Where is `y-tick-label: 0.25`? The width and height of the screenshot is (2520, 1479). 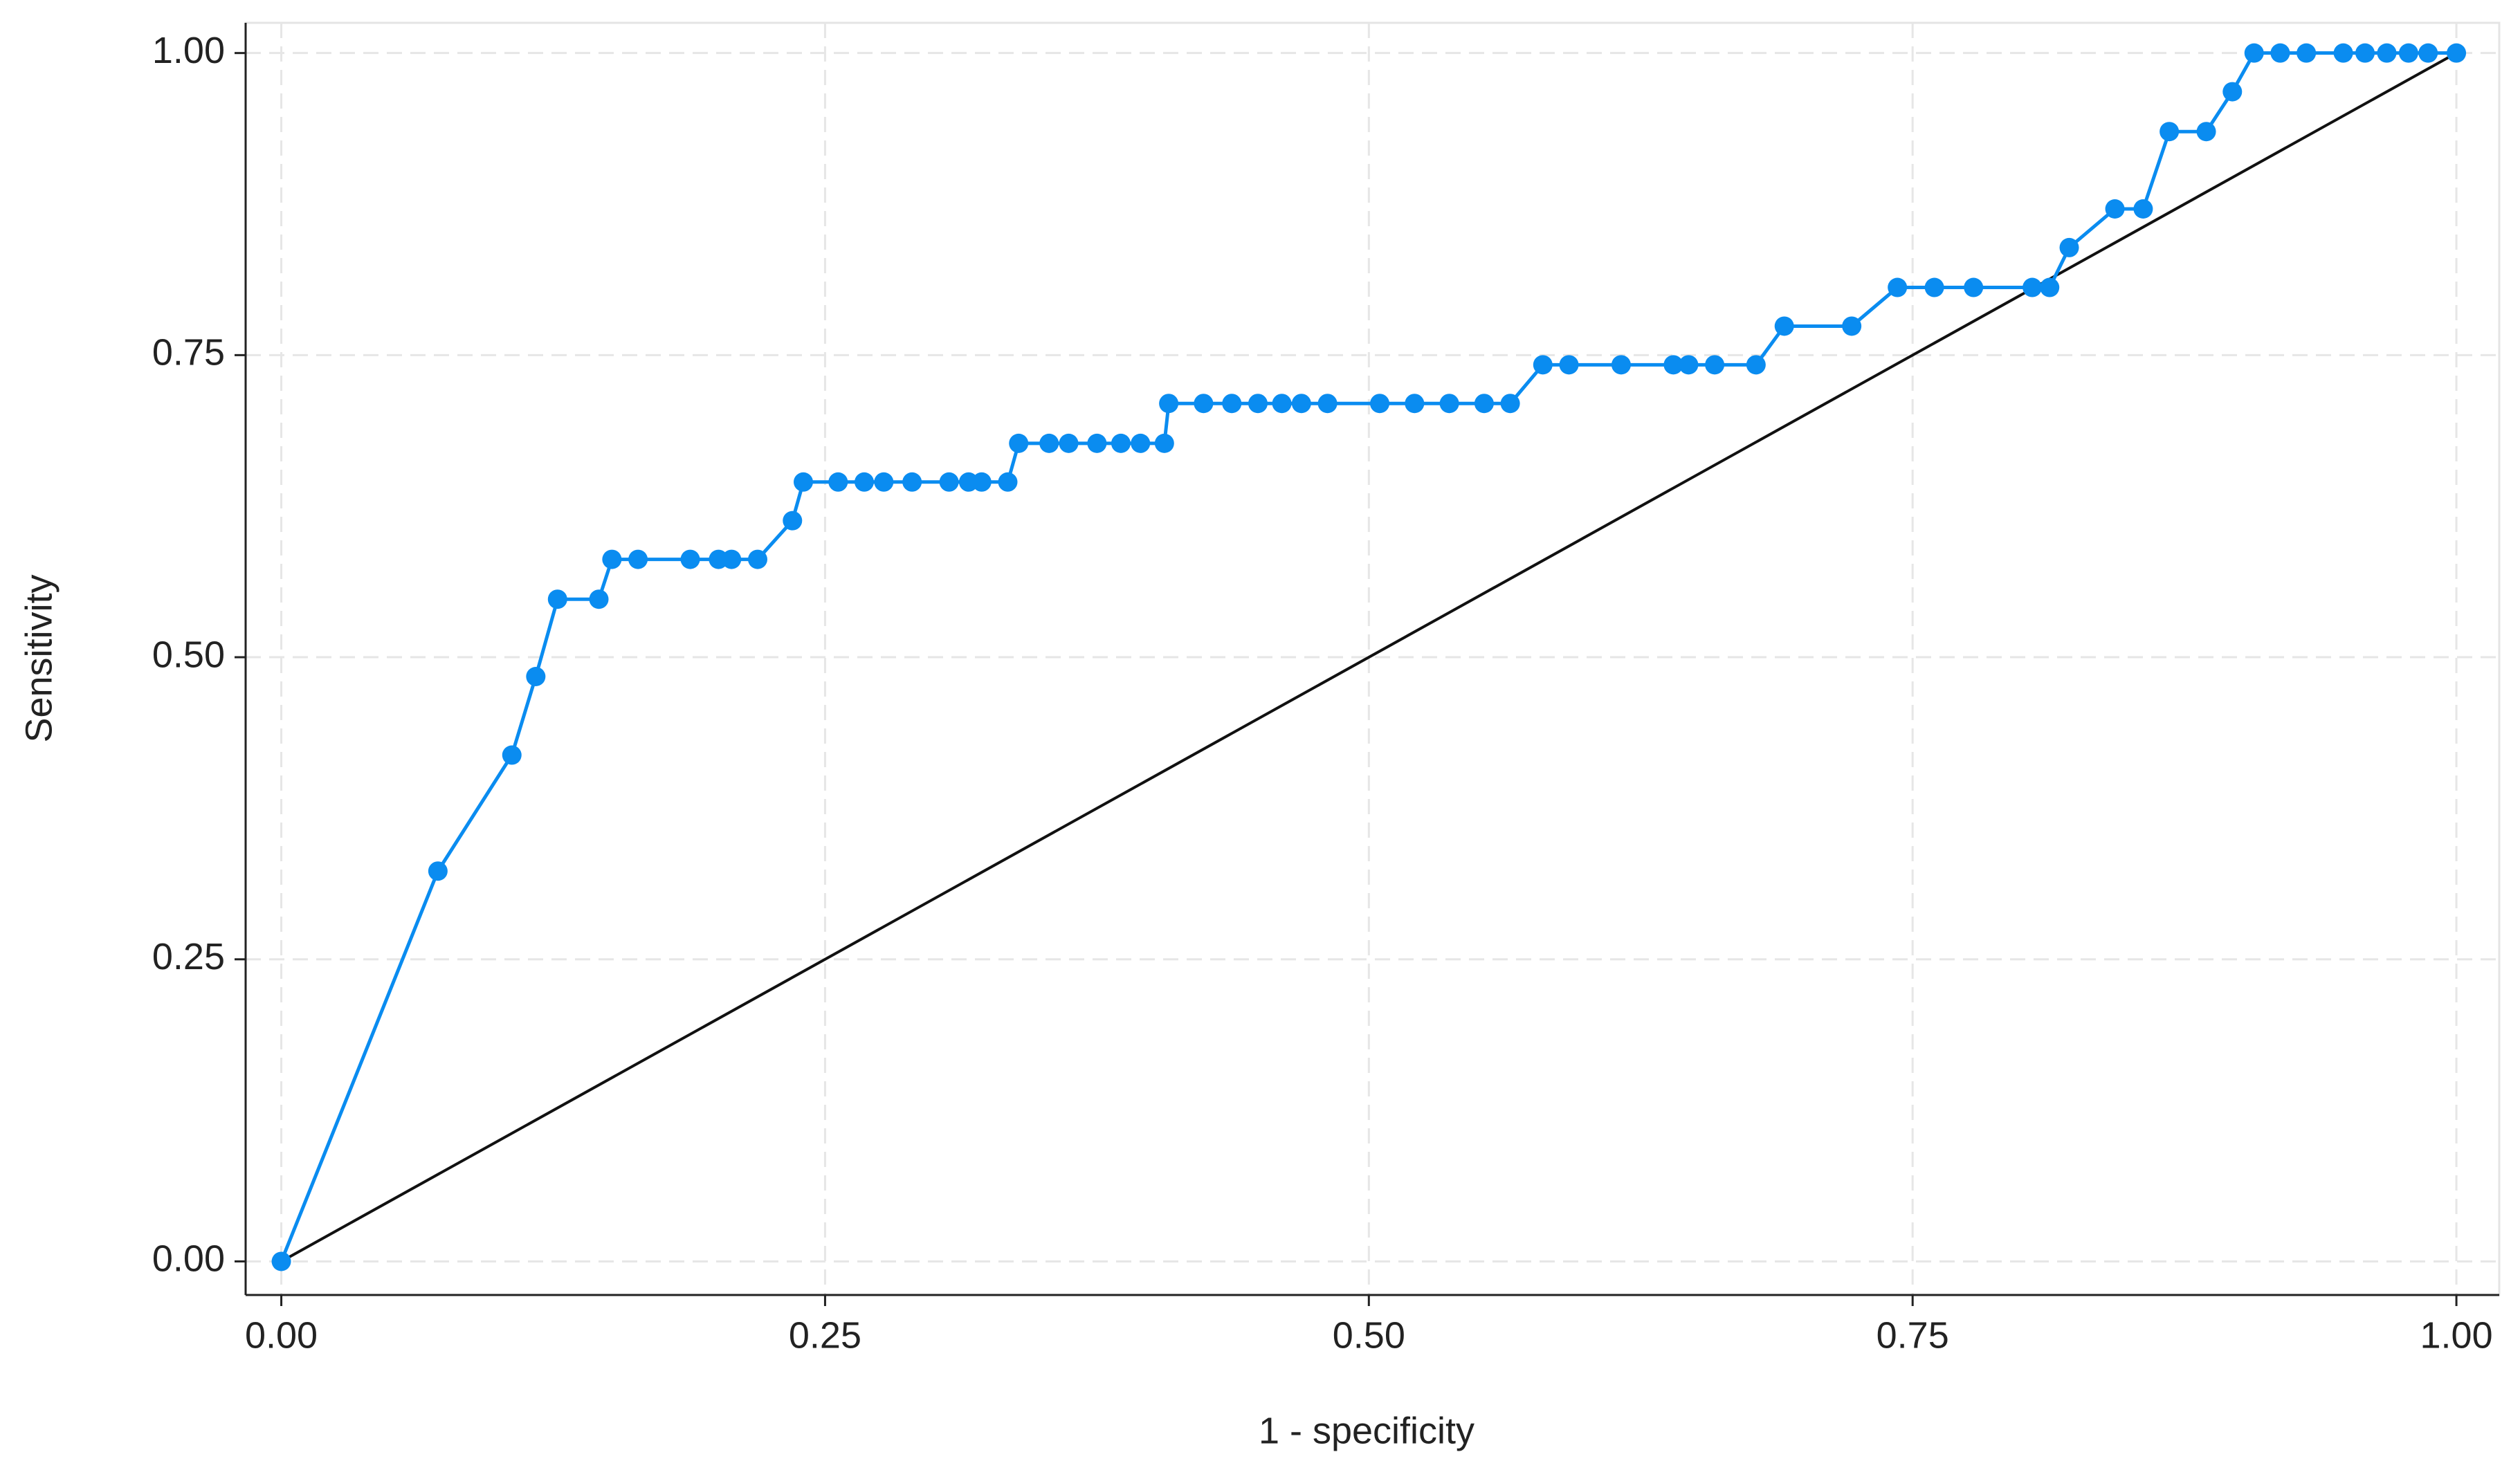 y-tick-label: 0.25 is located at coordinates (188, 956).